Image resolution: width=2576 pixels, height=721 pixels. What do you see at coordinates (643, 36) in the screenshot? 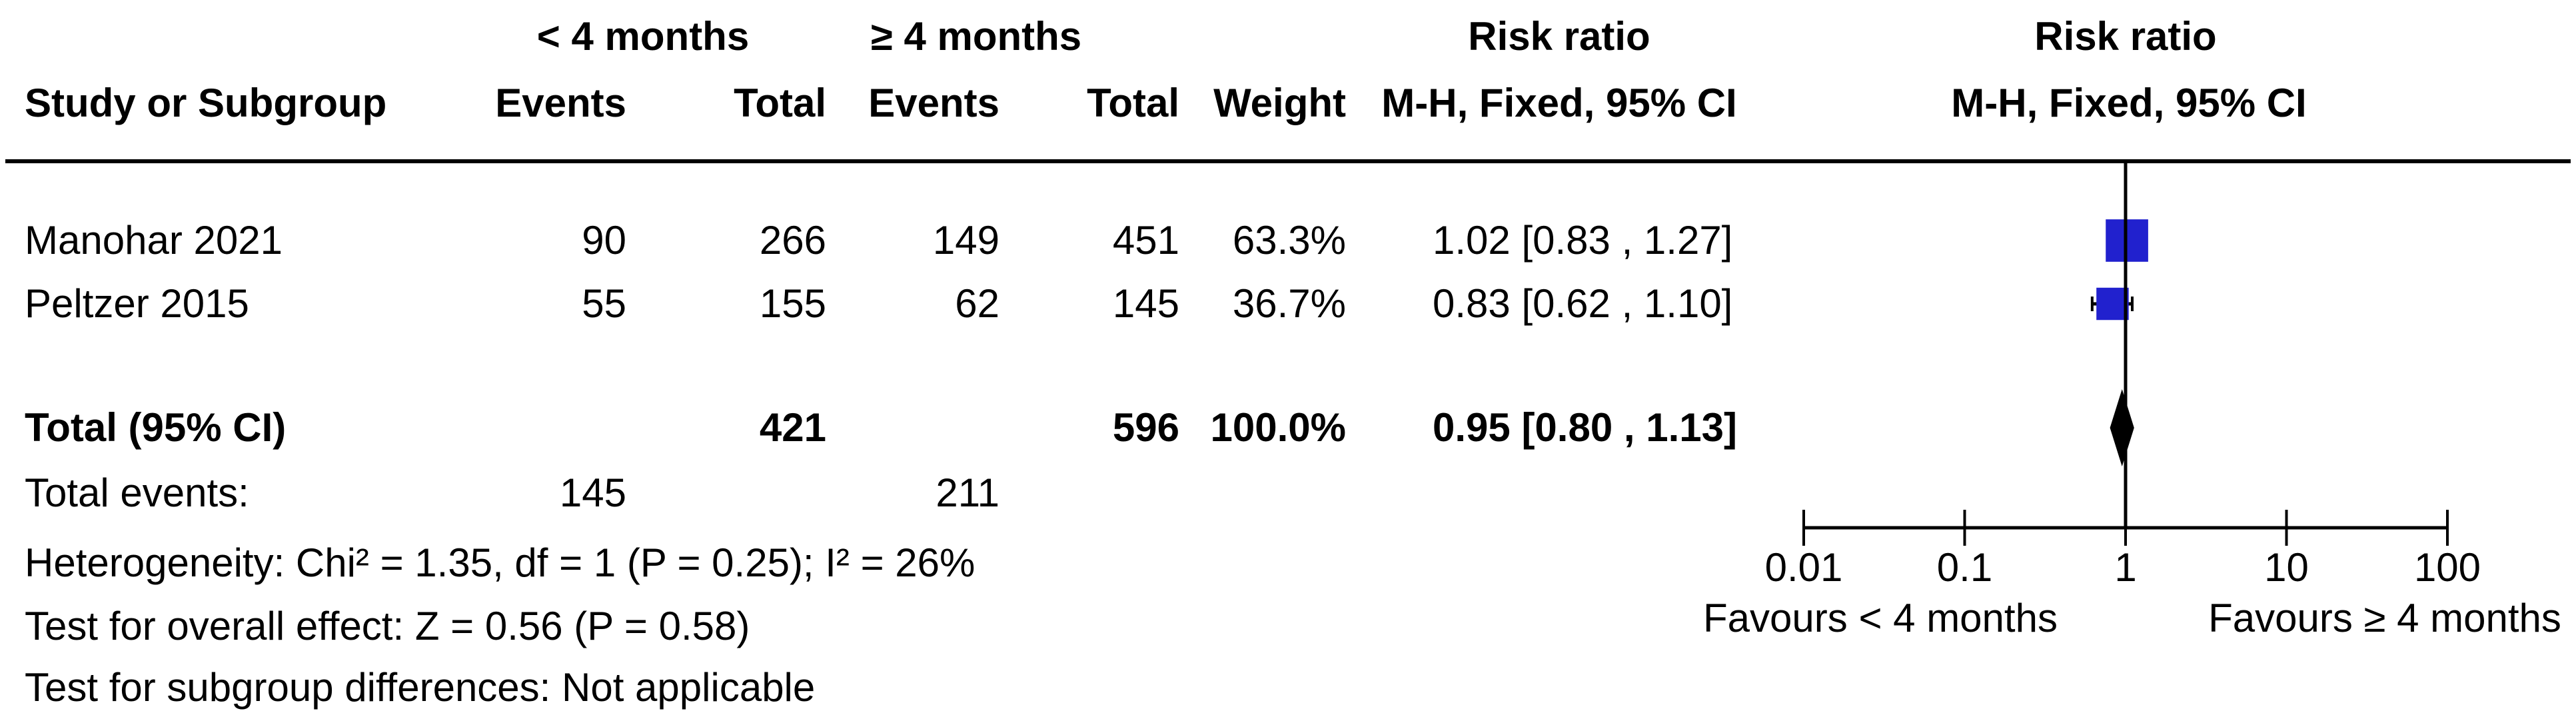
I see `column-group-header-lt4months: < 4 months` at bounding box center [643, 36].